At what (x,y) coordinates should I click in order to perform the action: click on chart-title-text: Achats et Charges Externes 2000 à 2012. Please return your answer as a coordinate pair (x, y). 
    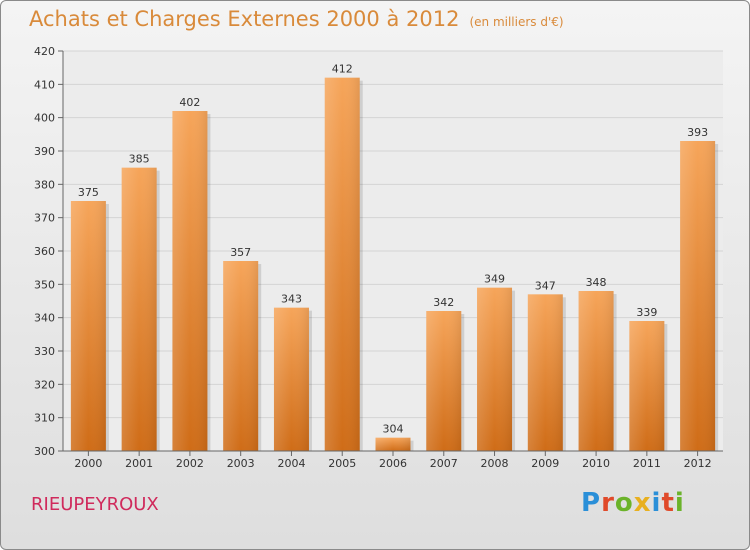
    Looking at the image, I should click on (244, 19).